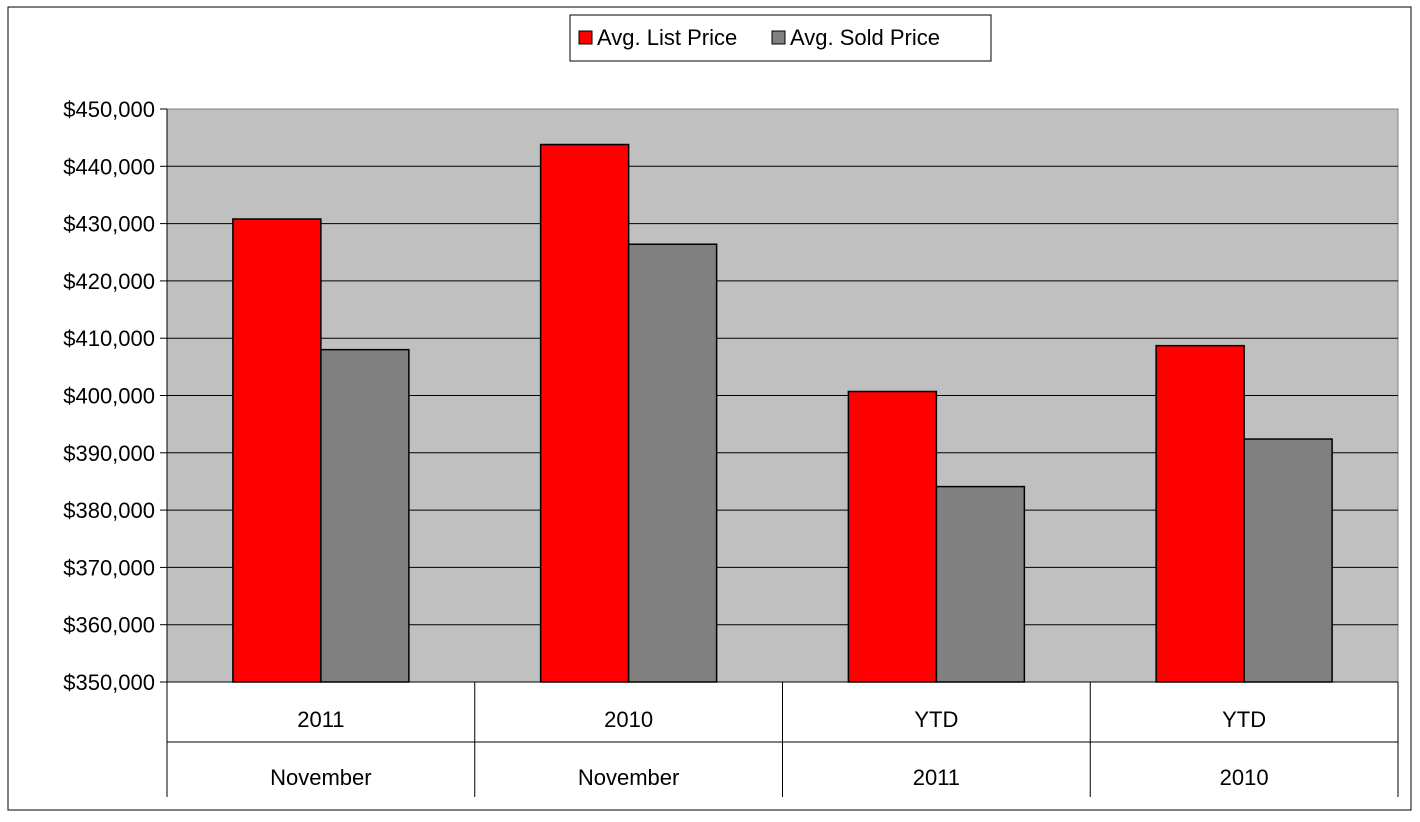 This screenshot has width=1420, height=822. What do you see at coordinates (109, 338) in the screenshot?
I see `y-tick-label: $410,000` at bounding box center [109, 338].